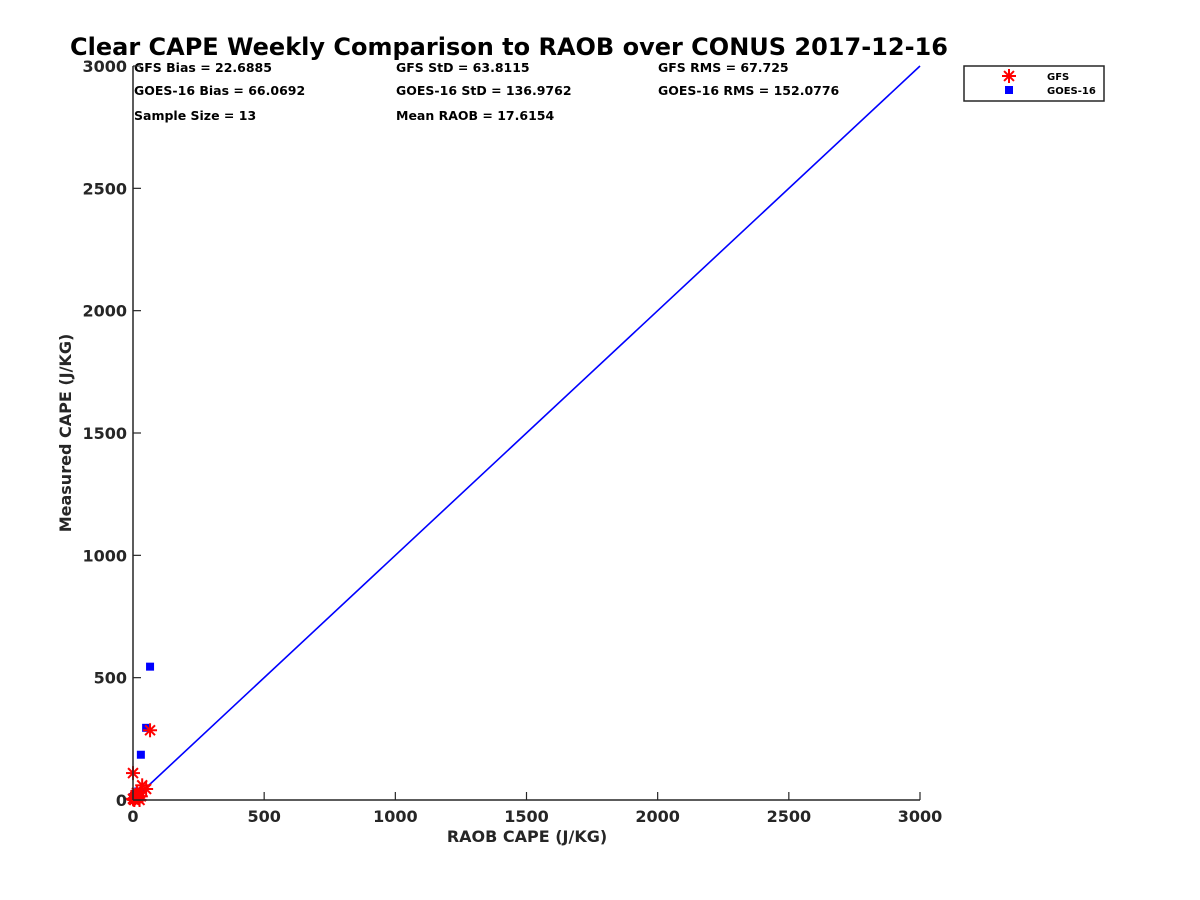 The height and width of the screenshot is (900, 1200). What do you see at coordinates (104, 188) in the screenshot?
I see `y-tick-label: 2500` at bounding box center [104, 188].